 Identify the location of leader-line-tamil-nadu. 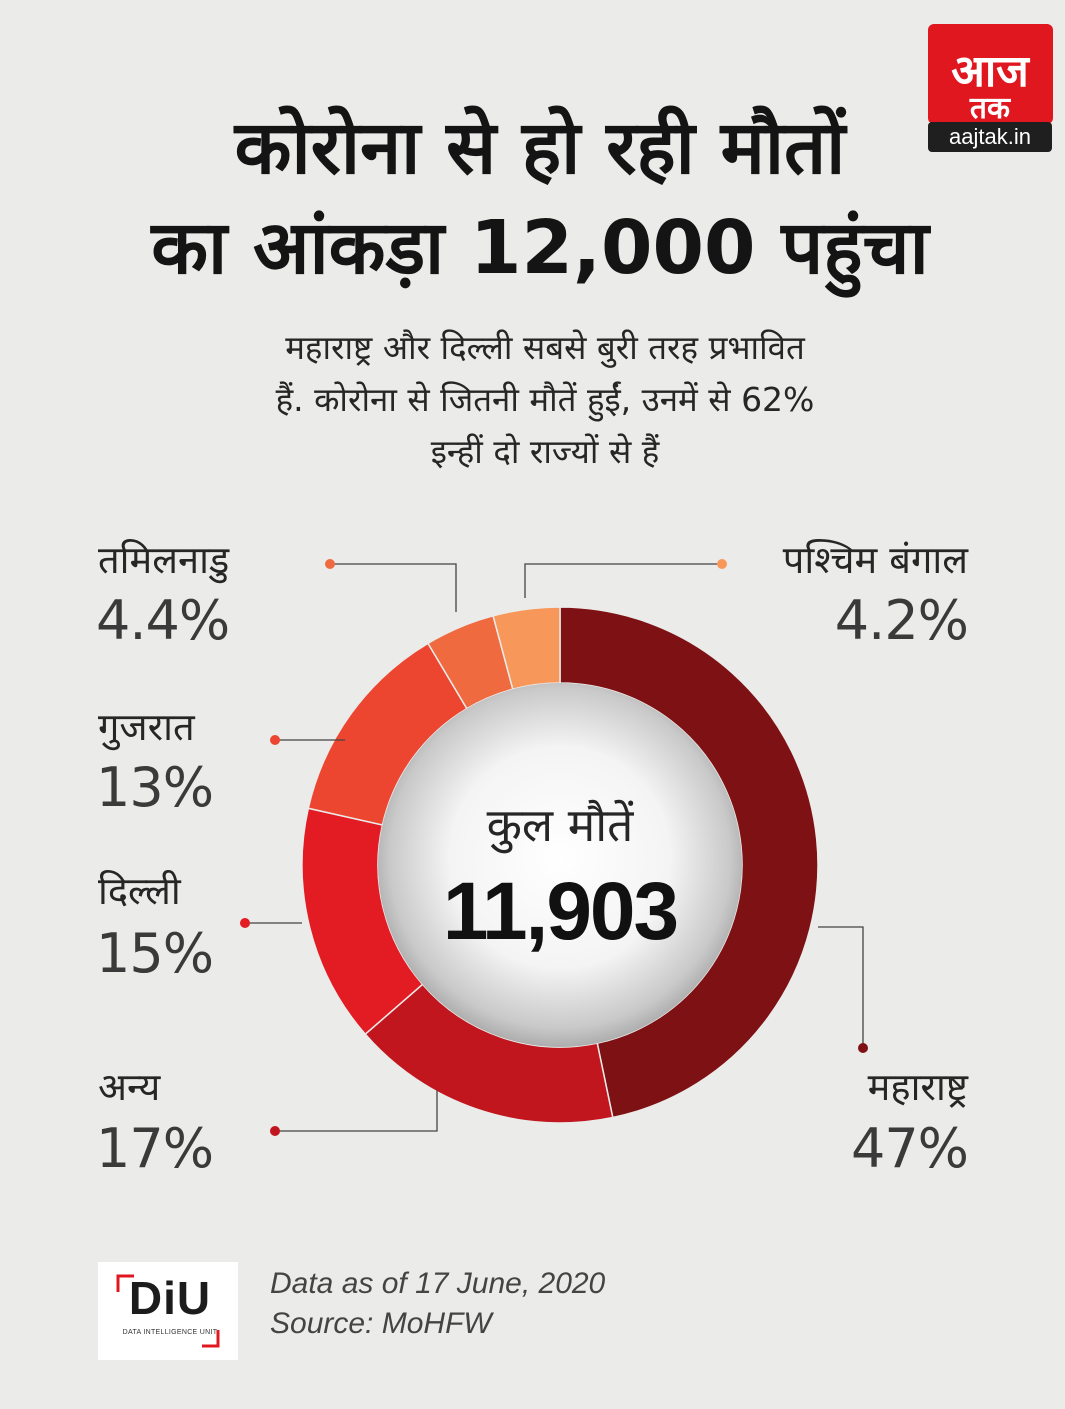
(393, 587).